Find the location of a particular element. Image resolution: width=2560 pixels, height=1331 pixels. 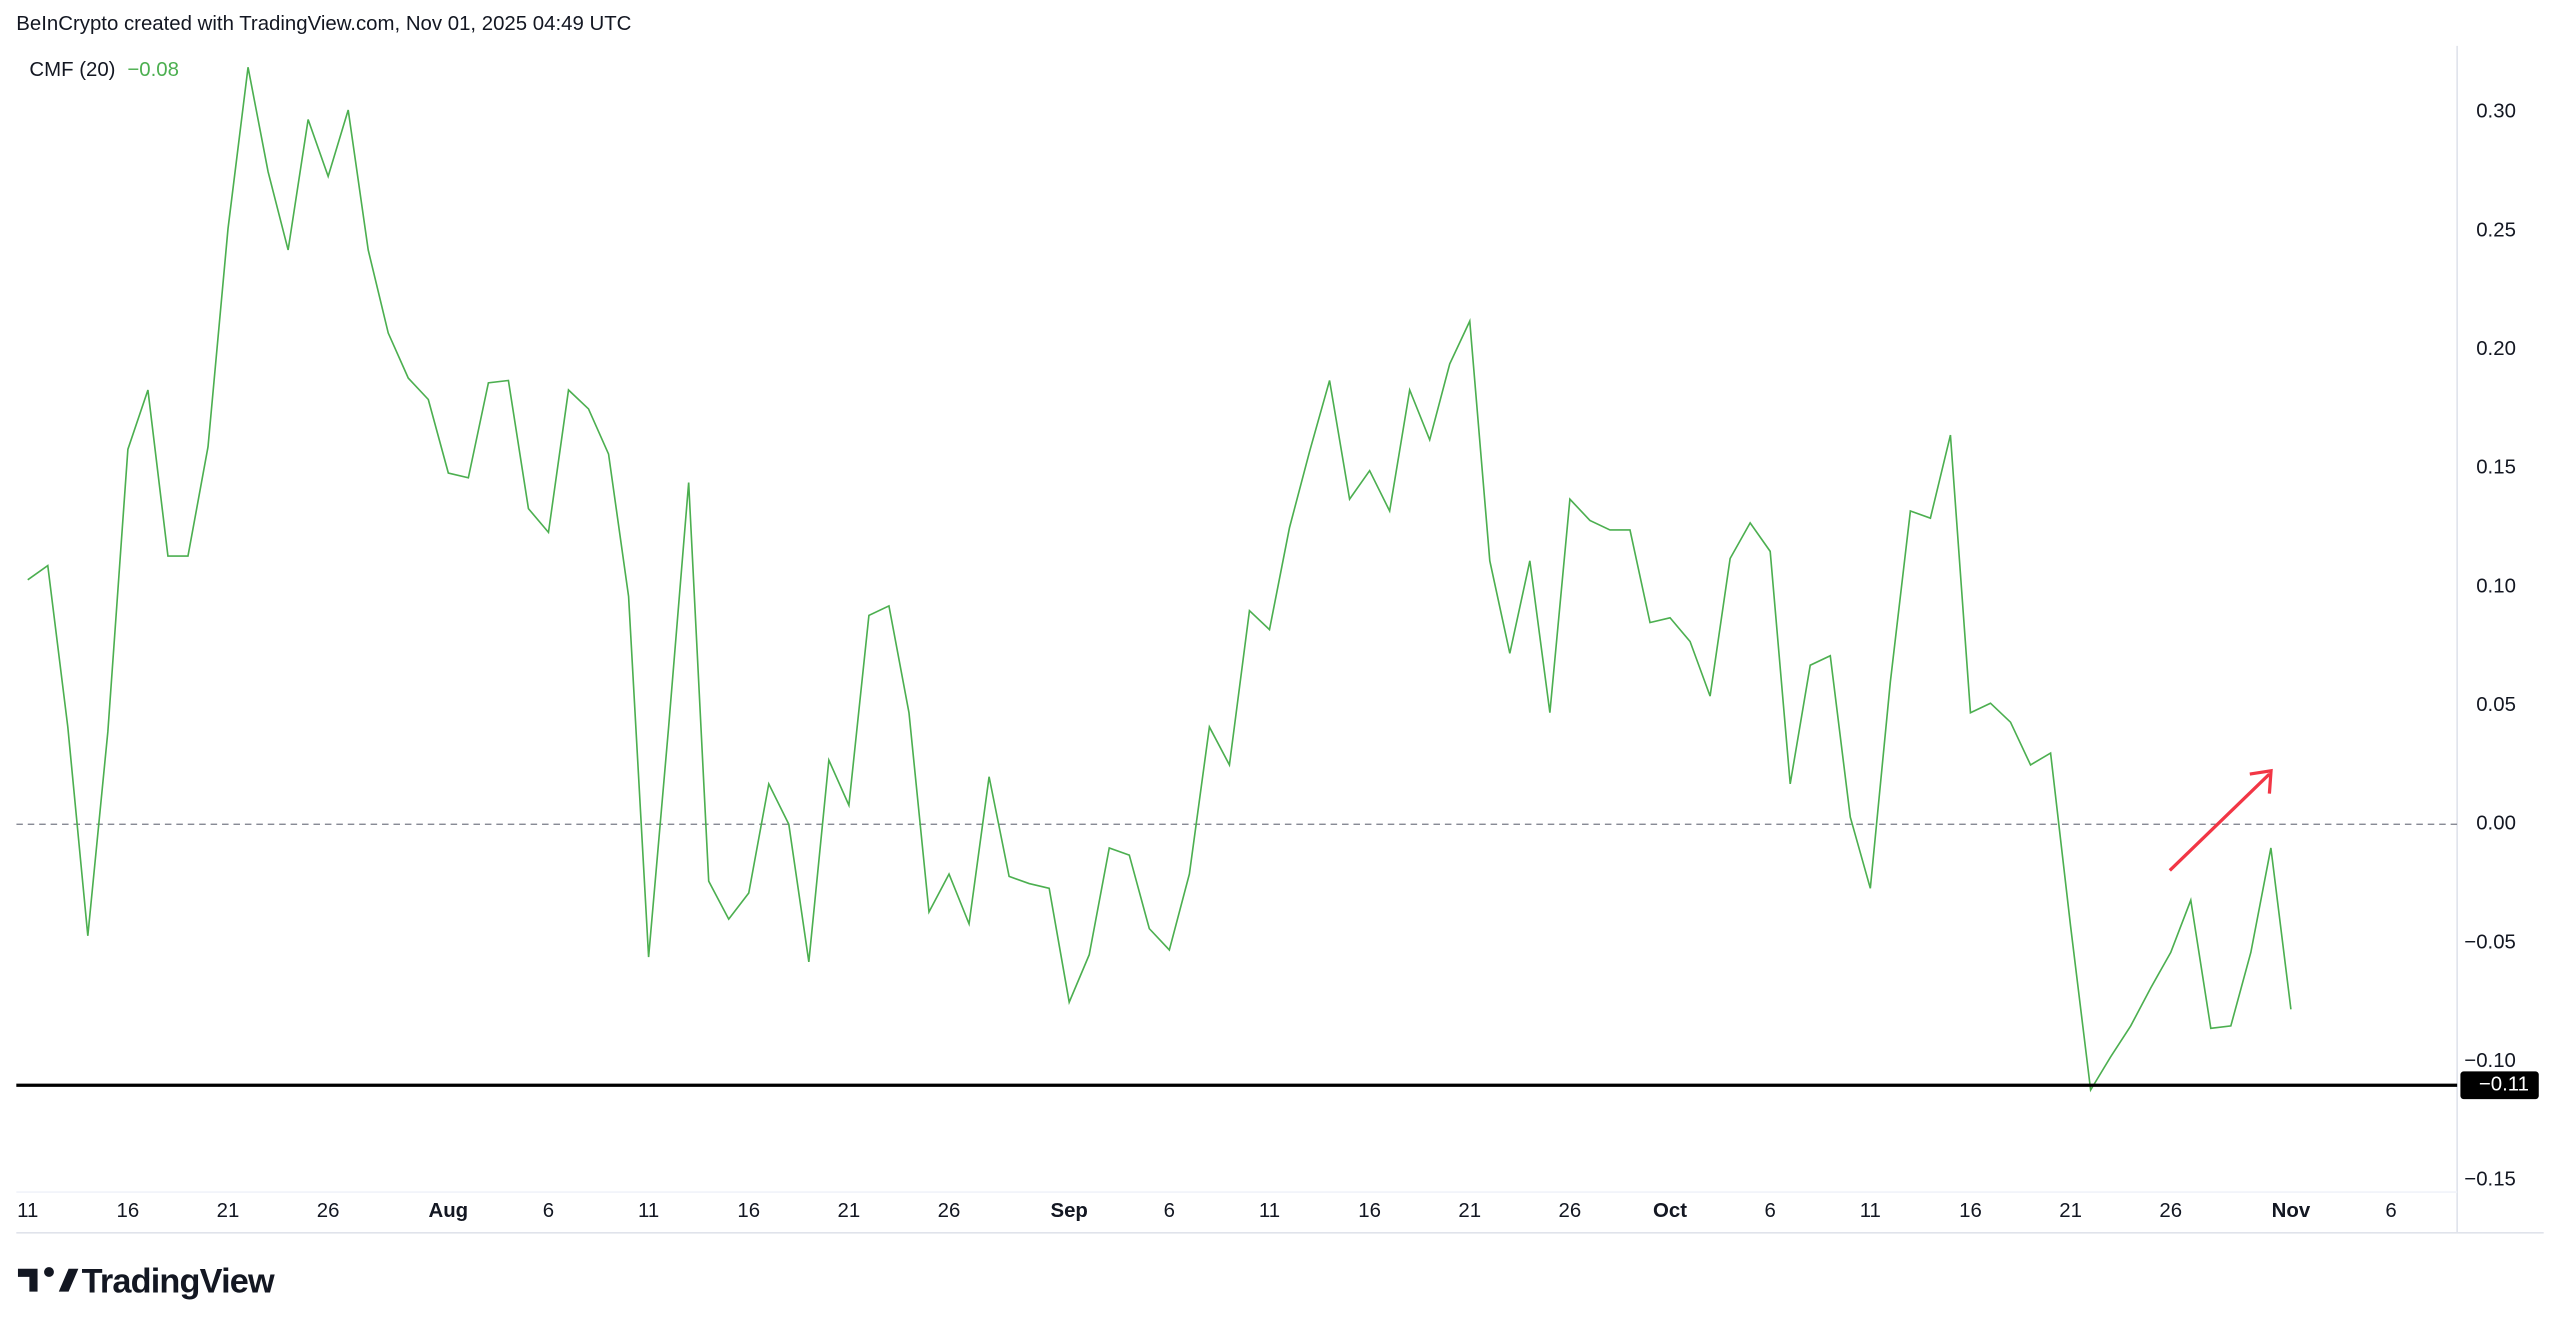

price-label-box is located at coordinates (2499, 1085).